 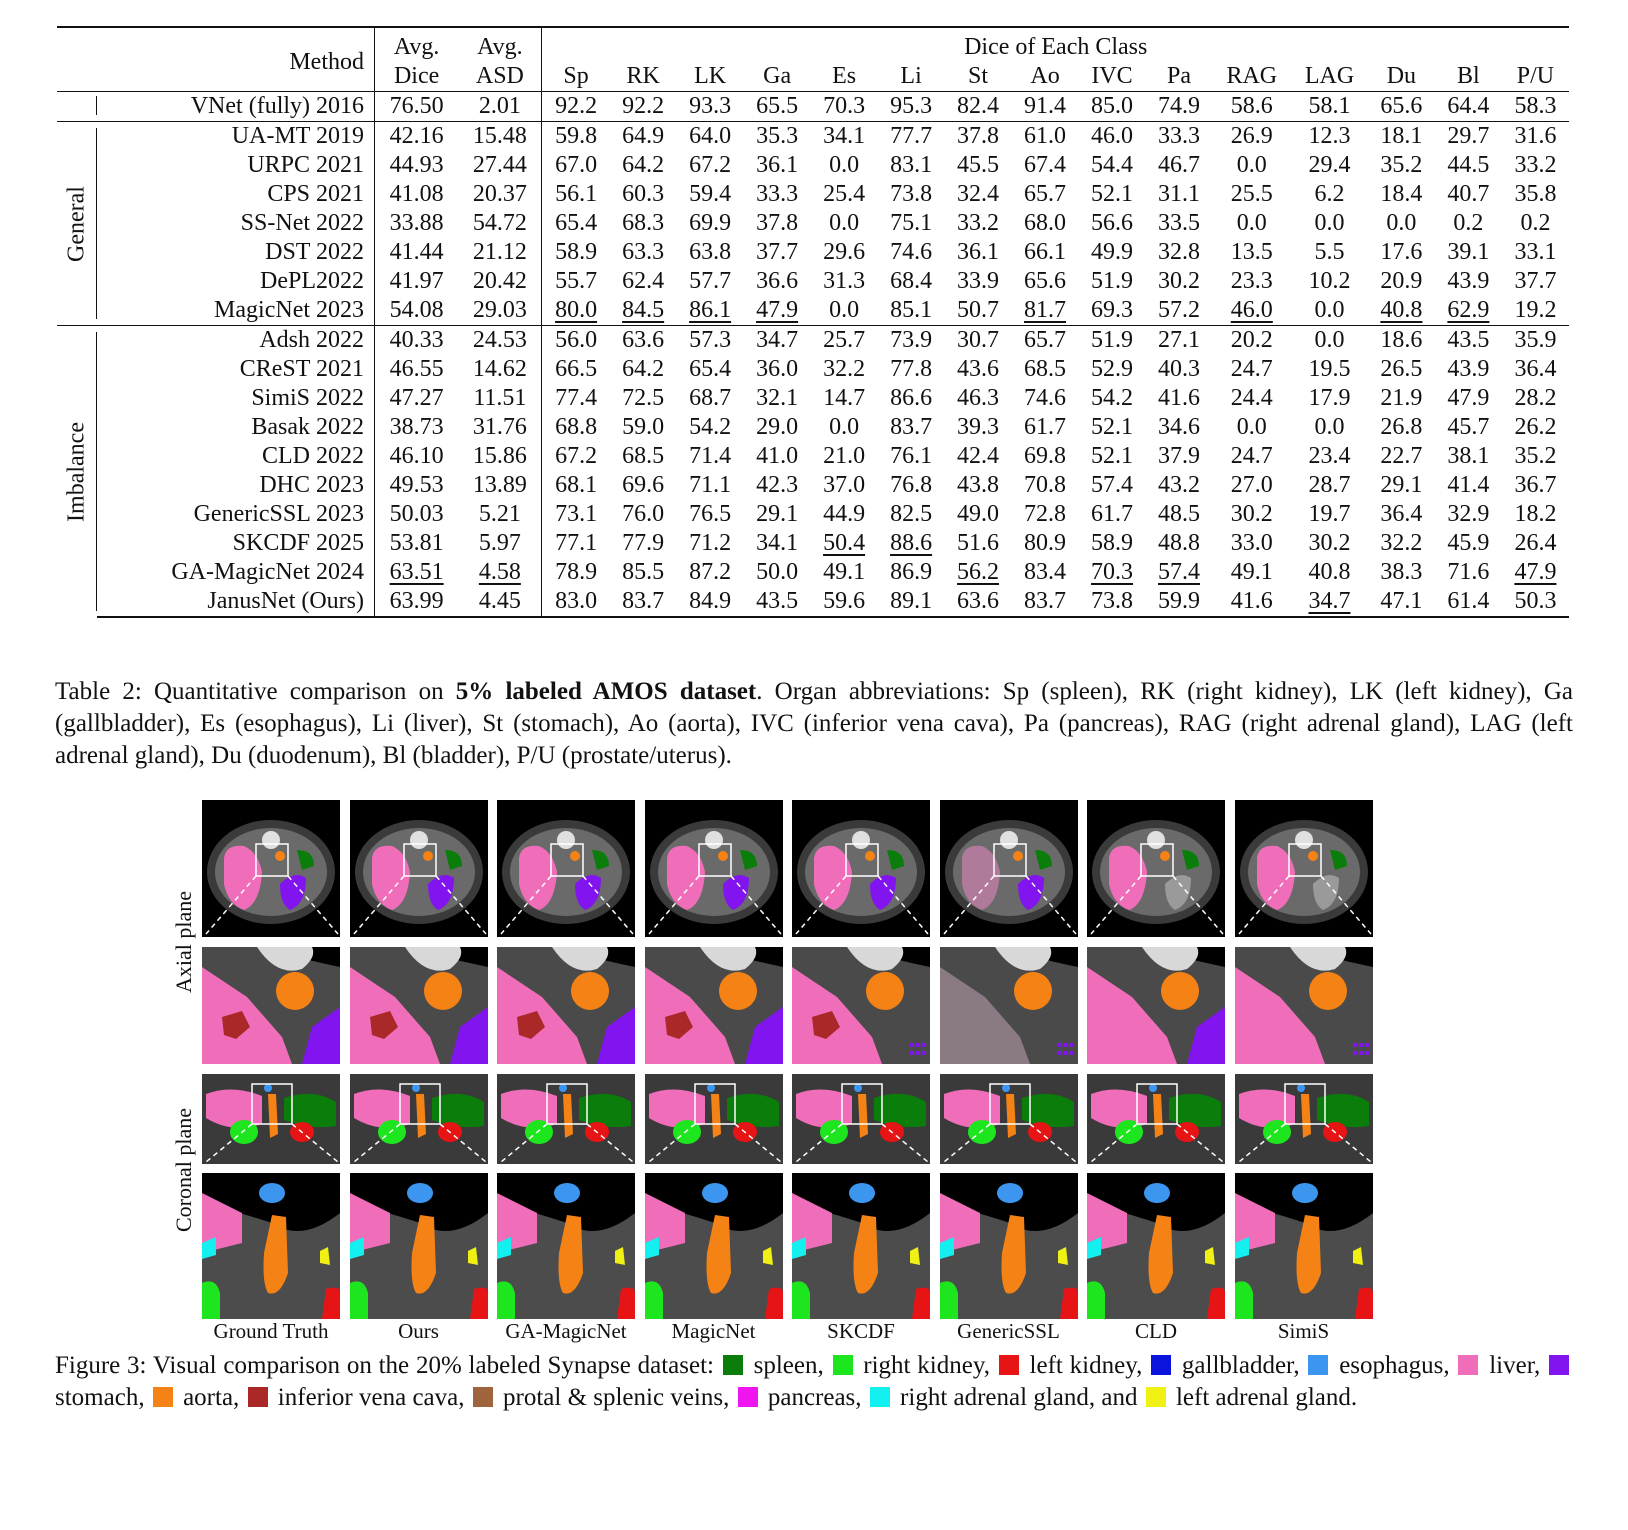 What do you see at coordinates (1535, 106) in the screenshot?
I see `class-dice-p-u: 58.3` at bounding box center [1535, 106].